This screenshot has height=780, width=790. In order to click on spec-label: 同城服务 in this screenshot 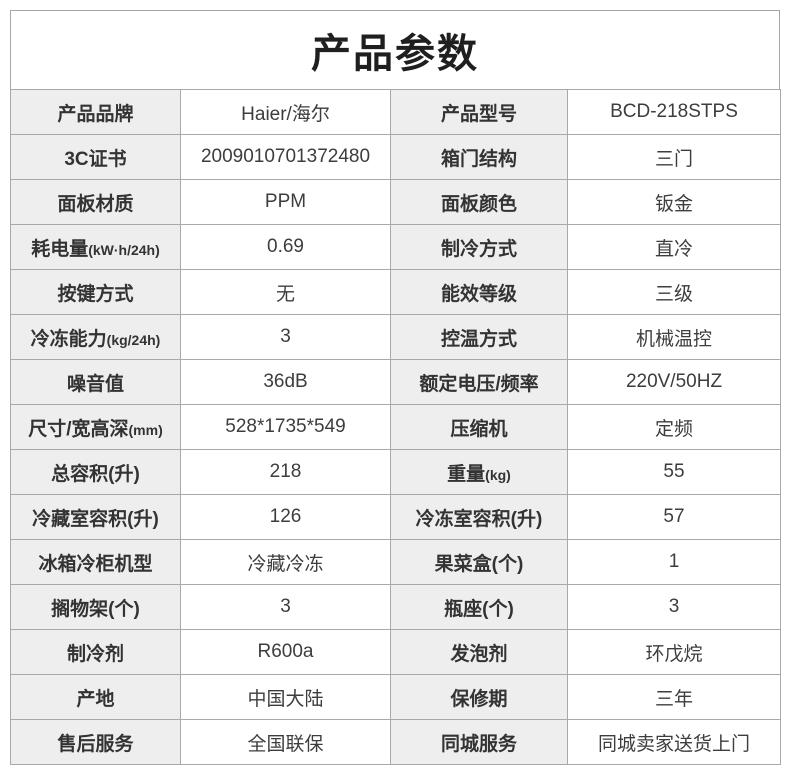, I will do `click(479, 742)`.